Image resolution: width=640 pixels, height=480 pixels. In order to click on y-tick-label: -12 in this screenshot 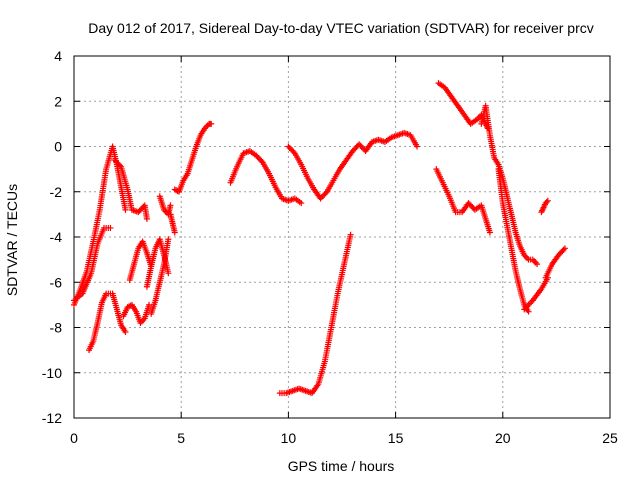, I will do `click(52, 418)`.